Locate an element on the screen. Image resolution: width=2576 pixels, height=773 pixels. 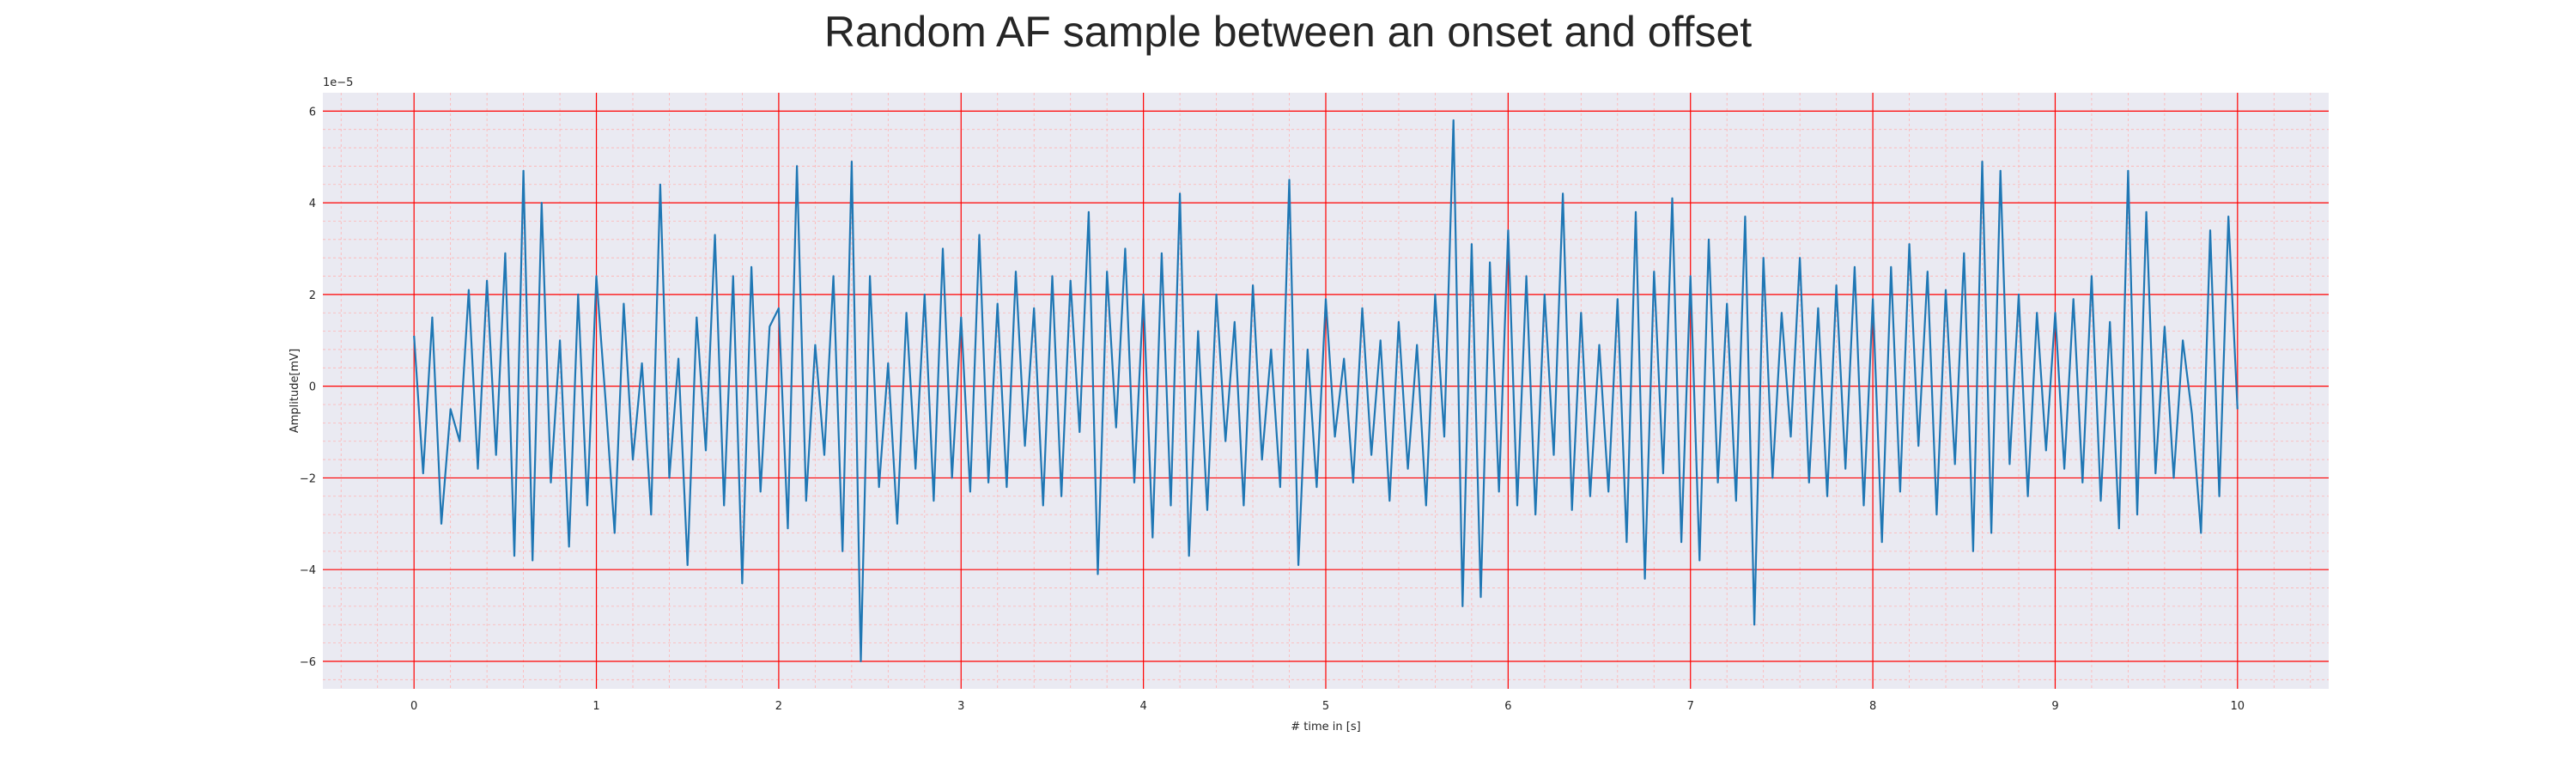
y-tick-label: 4 is located at coordinates (312, 204).